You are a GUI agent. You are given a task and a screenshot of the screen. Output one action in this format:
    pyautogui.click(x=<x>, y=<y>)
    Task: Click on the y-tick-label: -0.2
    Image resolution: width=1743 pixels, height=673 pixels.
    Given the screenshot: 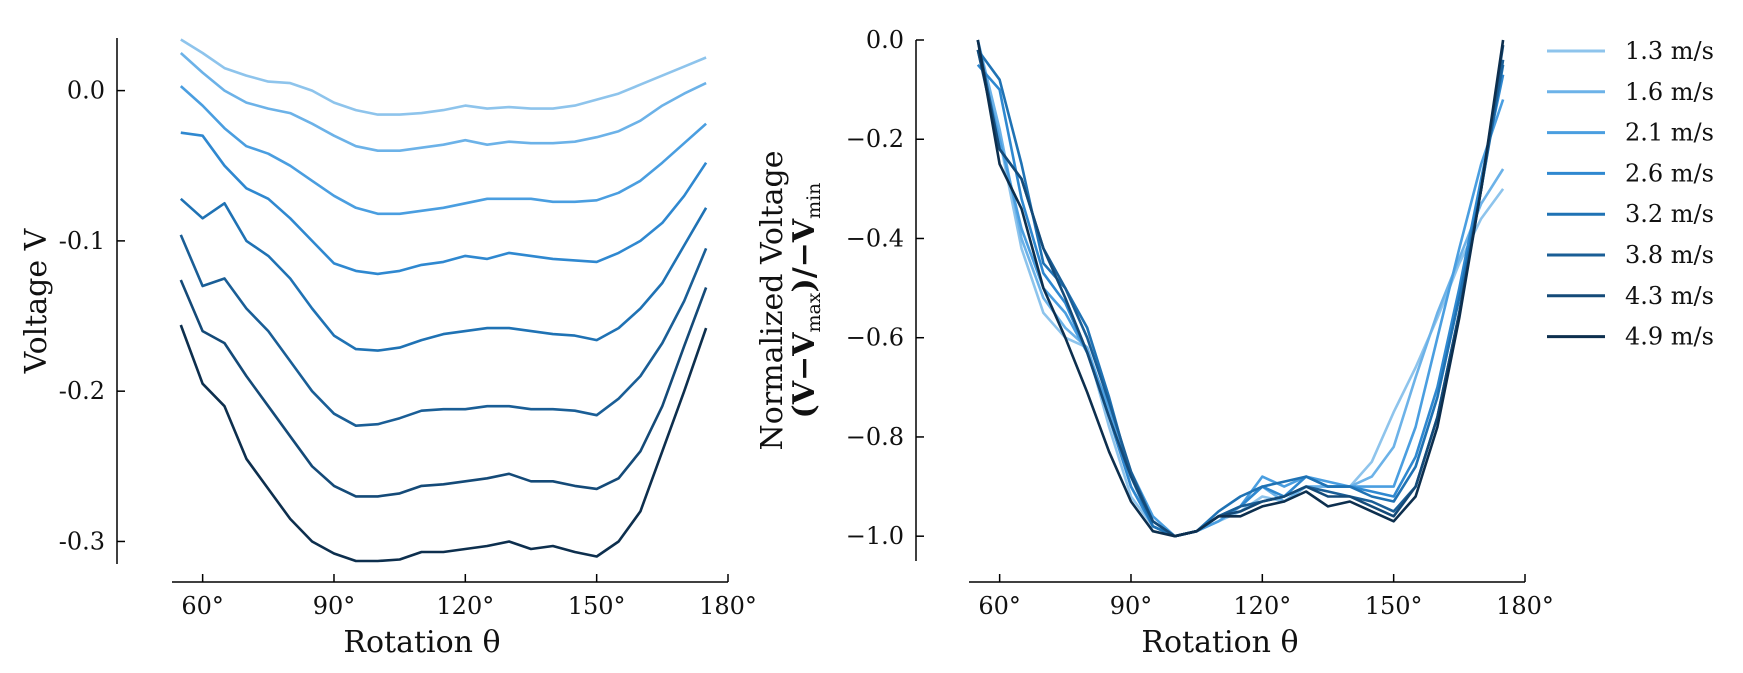 What is the action you would take?
    pyautogui.click(x=82, y=391)
    